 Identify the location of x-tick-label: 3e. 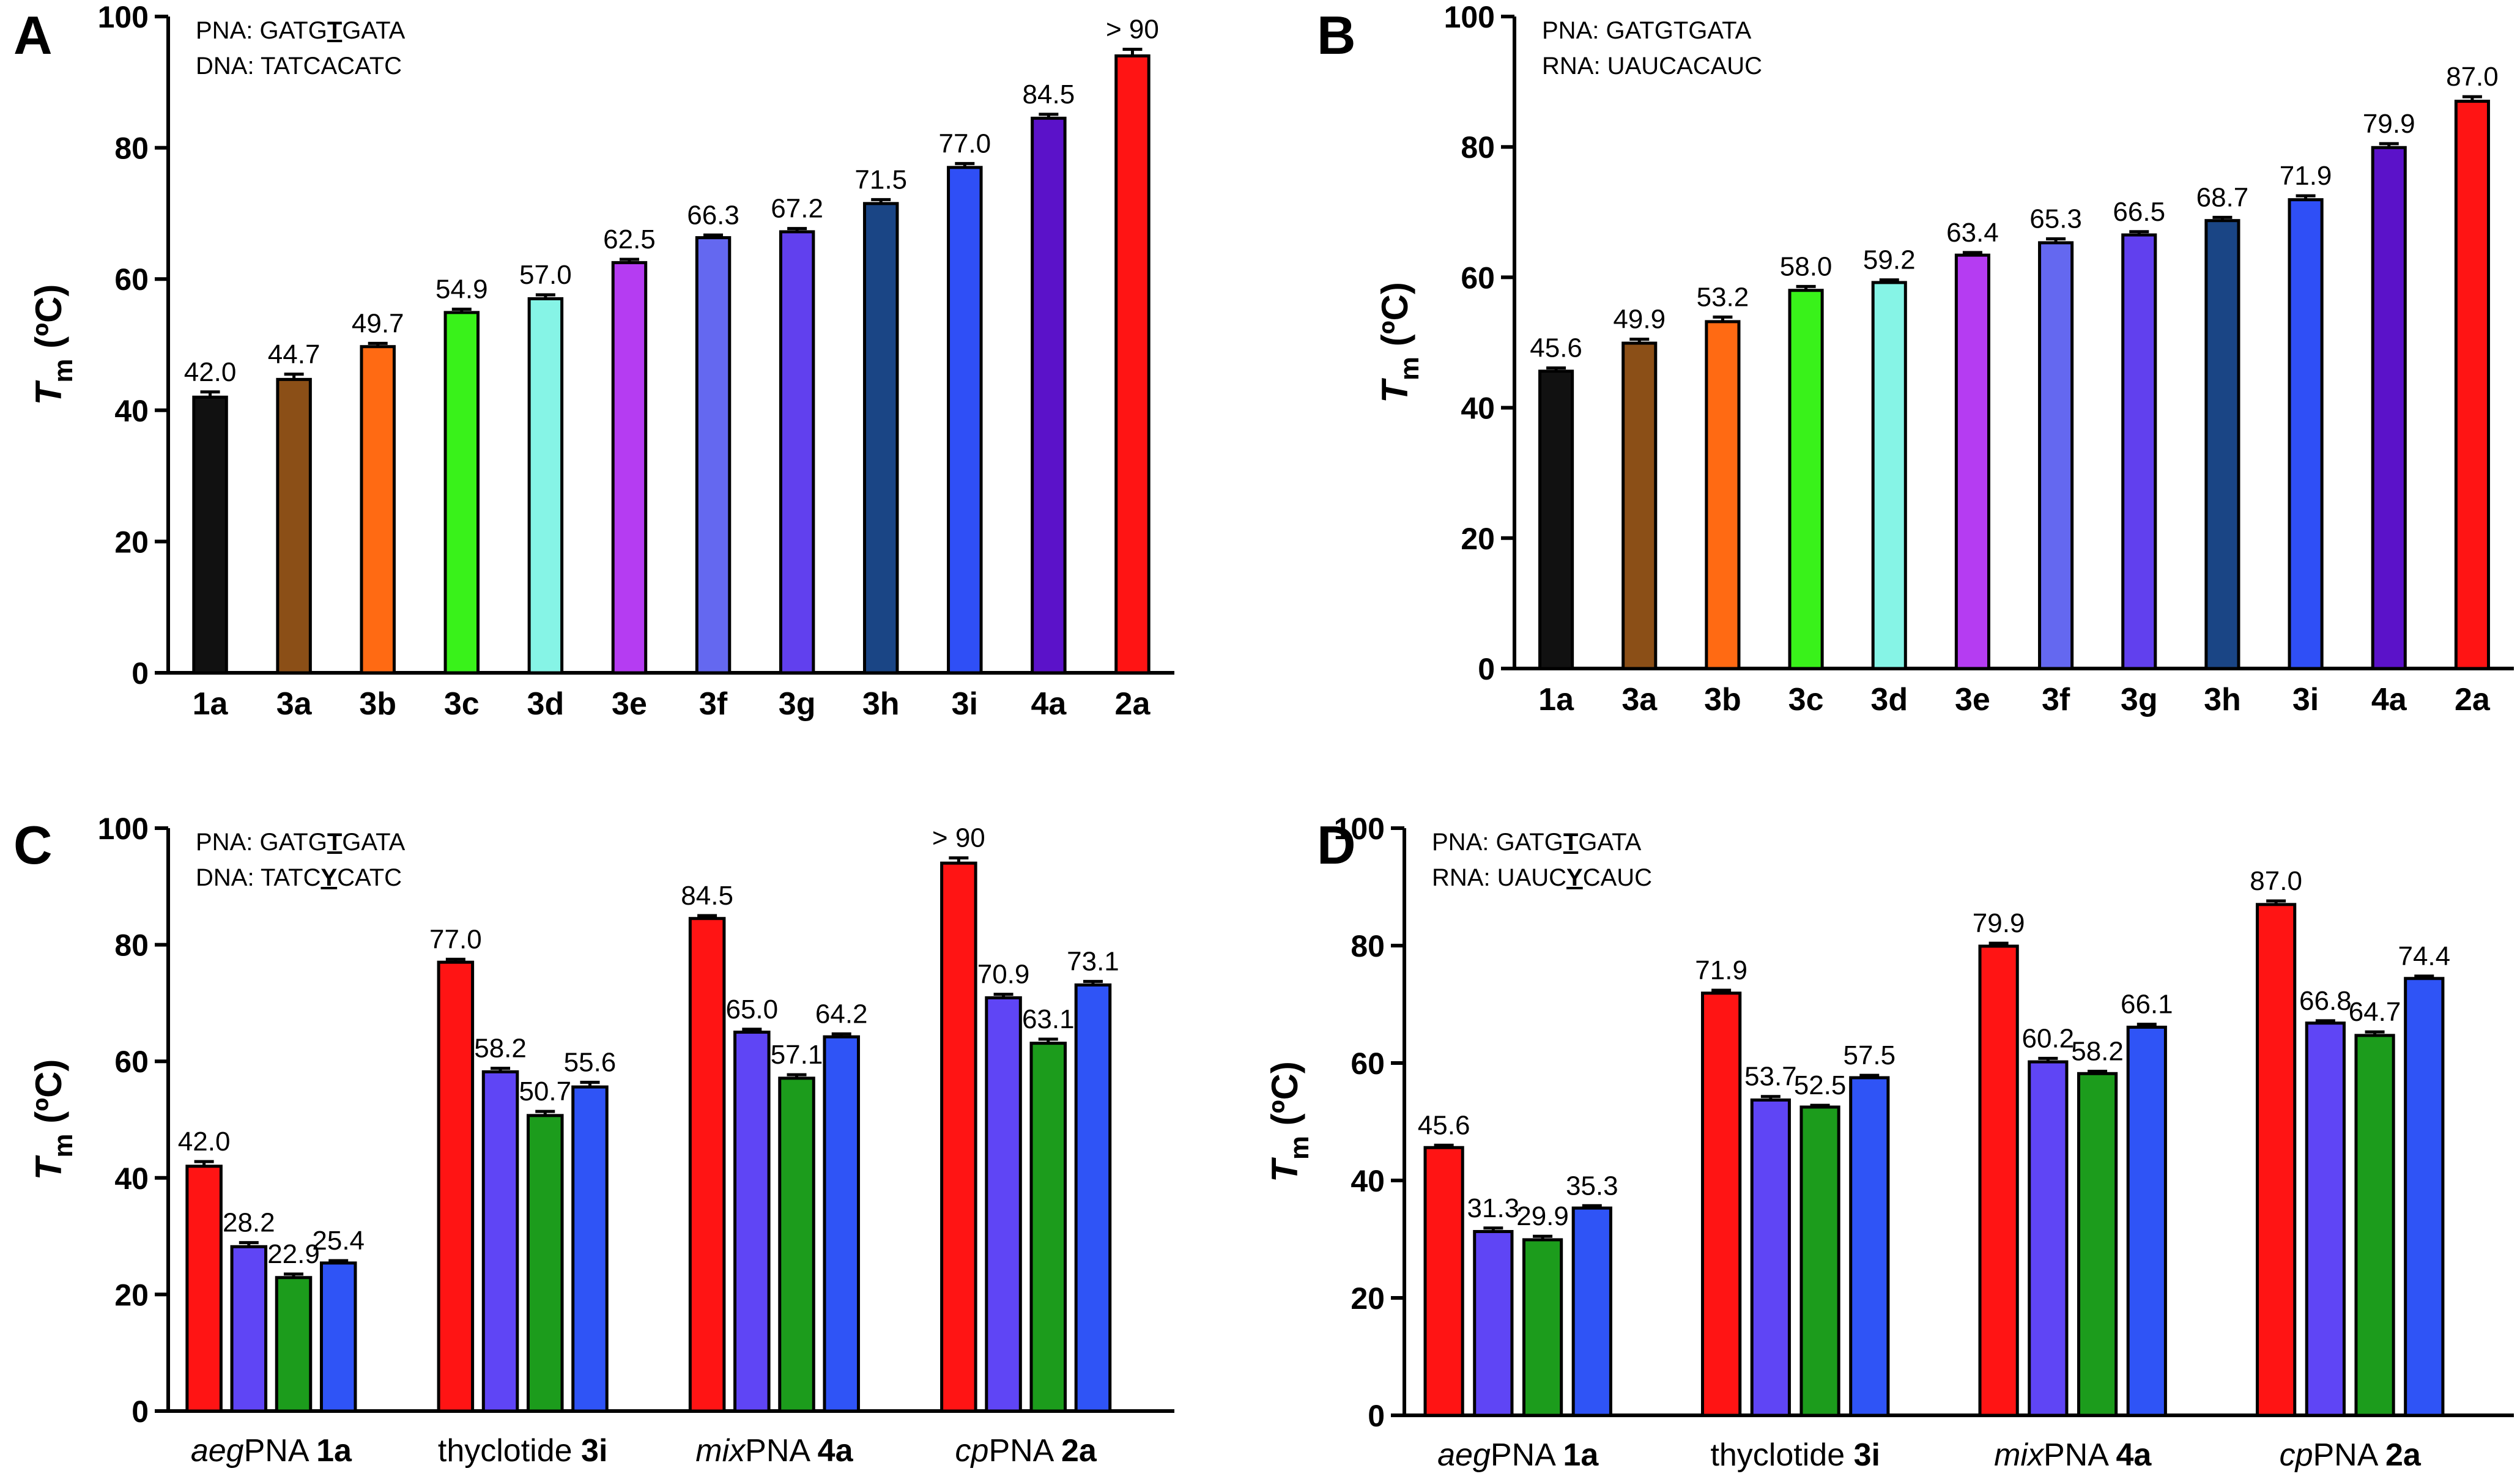
(1972, 699).